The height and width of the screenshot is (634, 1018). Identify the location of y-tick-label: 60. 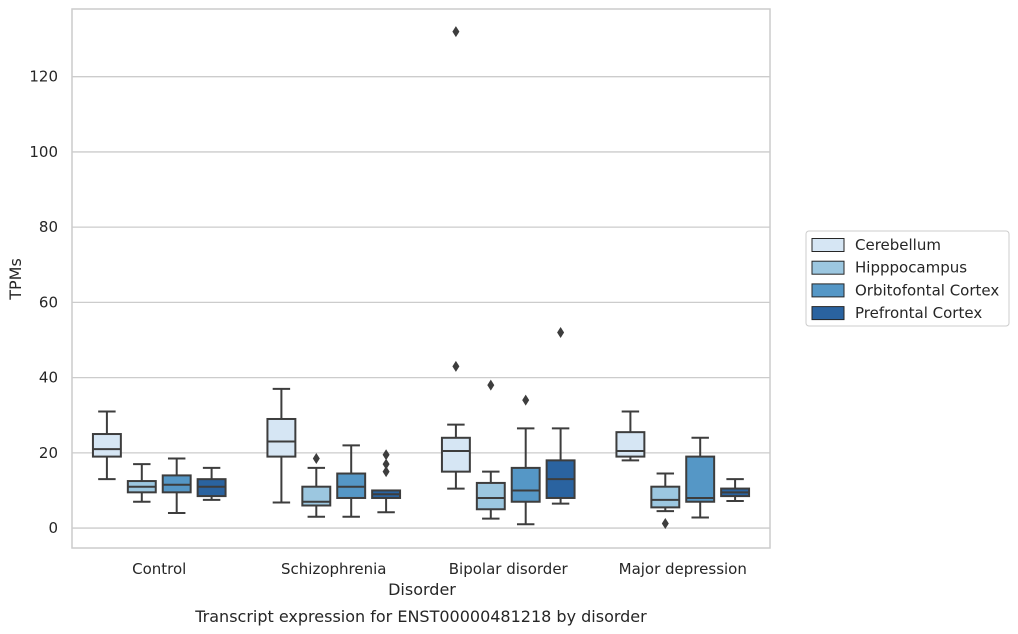
(48, 302).